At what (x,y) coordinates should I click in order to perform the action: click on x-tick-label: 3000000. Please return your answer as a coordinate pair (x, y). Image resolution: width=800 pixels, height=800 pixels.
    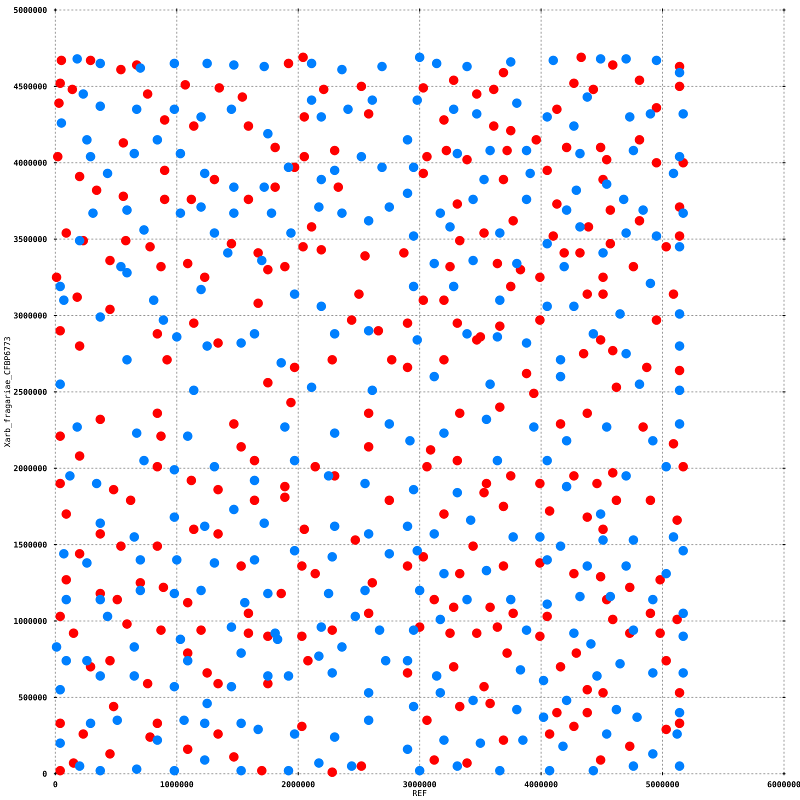
    Looking at the image, I should click on (419, 784).